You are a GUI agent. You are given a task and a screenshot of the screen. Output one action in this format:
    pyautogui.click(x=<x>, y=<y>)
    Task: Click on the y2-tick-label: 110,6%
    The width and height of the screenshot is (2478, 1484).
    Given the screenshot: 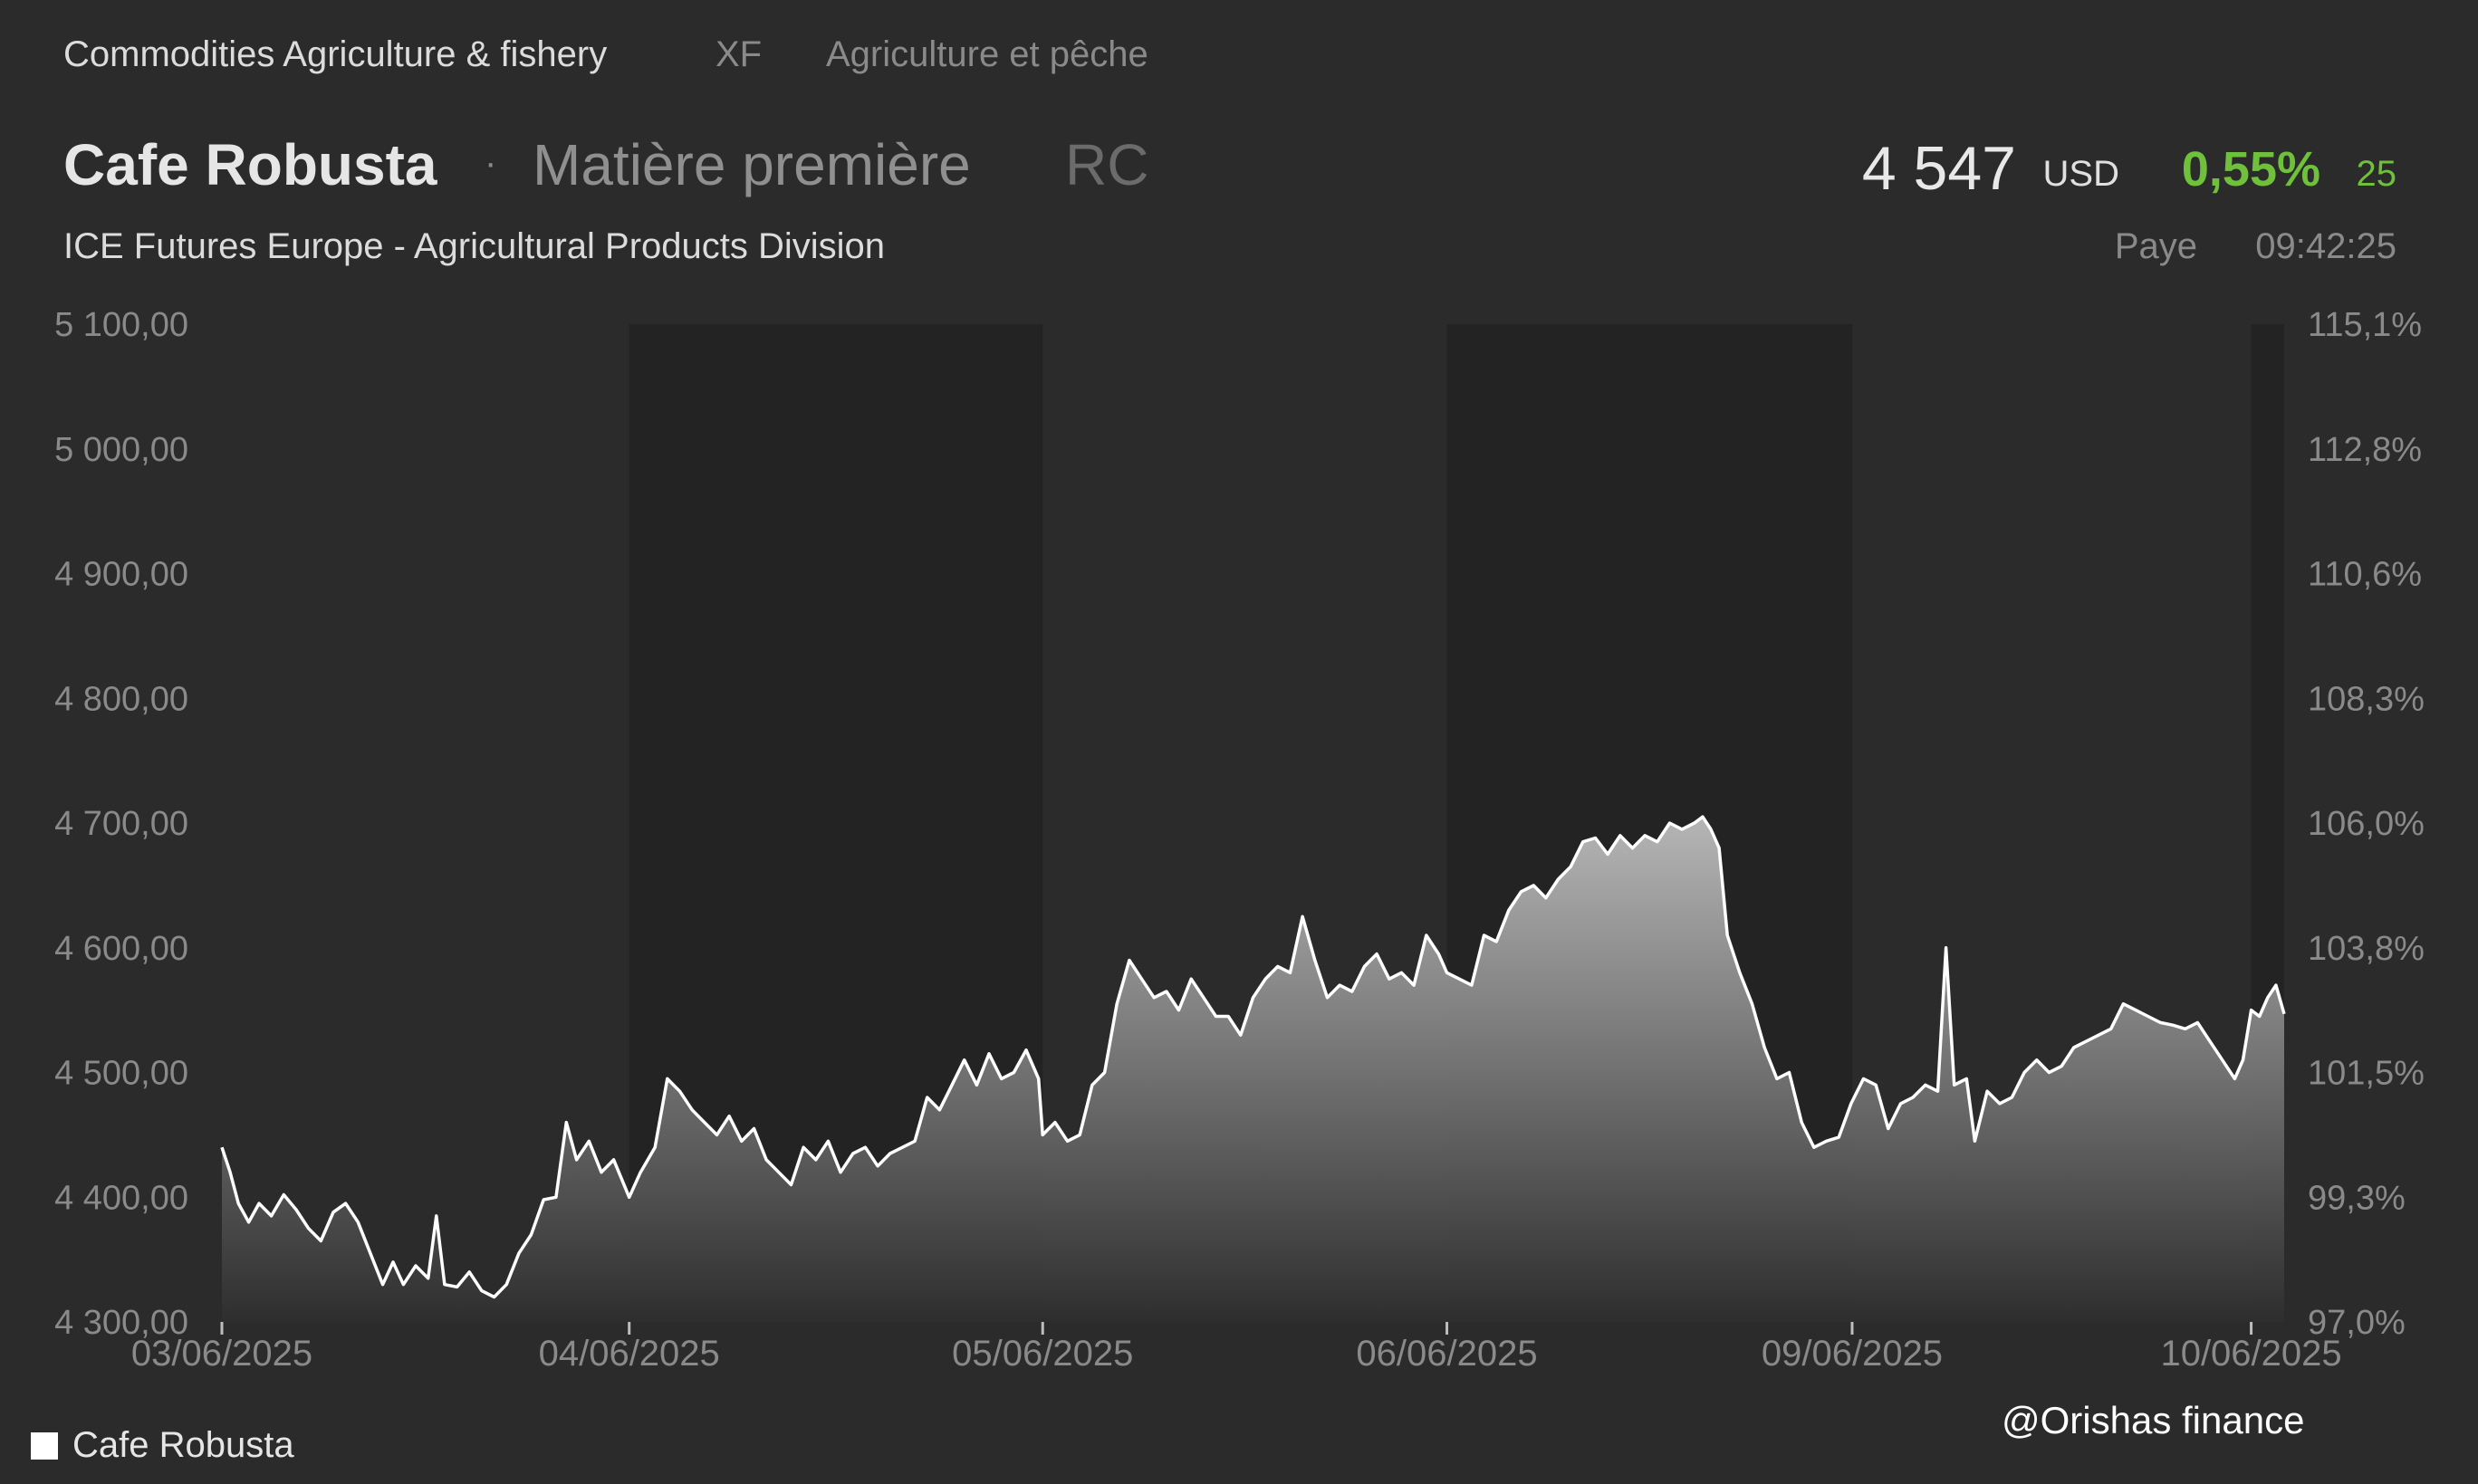 What is the action you would take?
    pyautogui.click(x=2365, y=575)
    